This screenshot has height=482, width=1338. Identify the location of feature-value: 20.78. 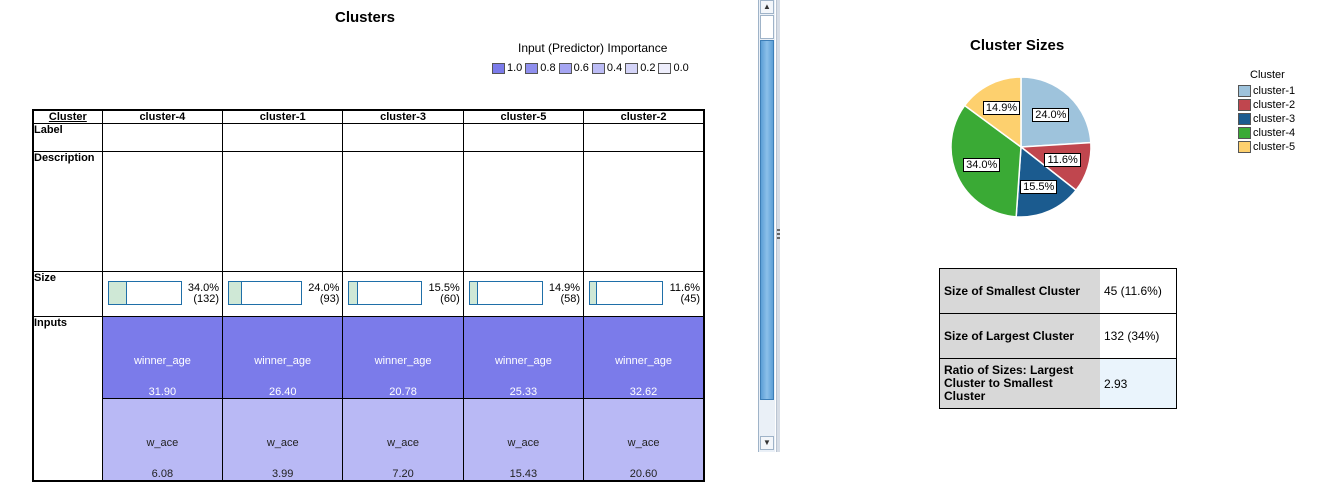
(403, 392).